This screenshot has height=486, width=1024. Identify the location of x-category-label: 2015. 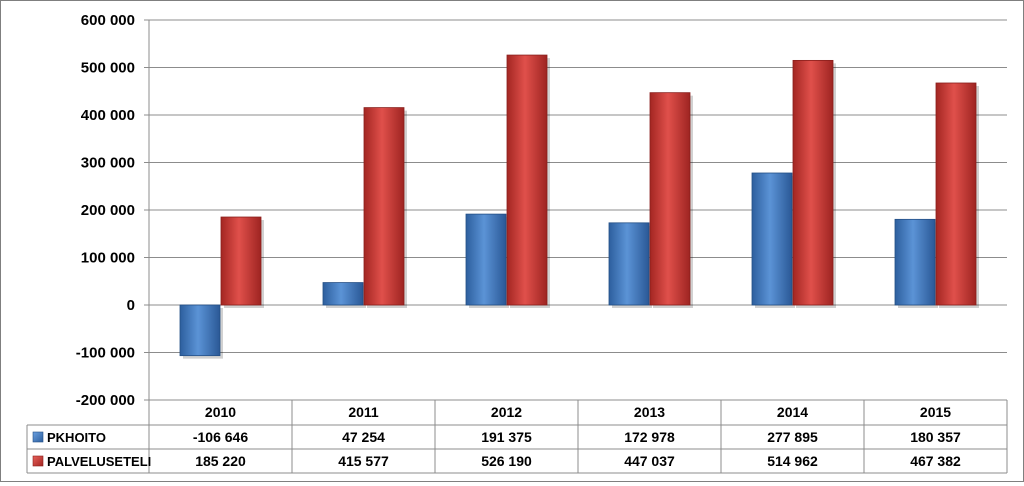
(935, 412).